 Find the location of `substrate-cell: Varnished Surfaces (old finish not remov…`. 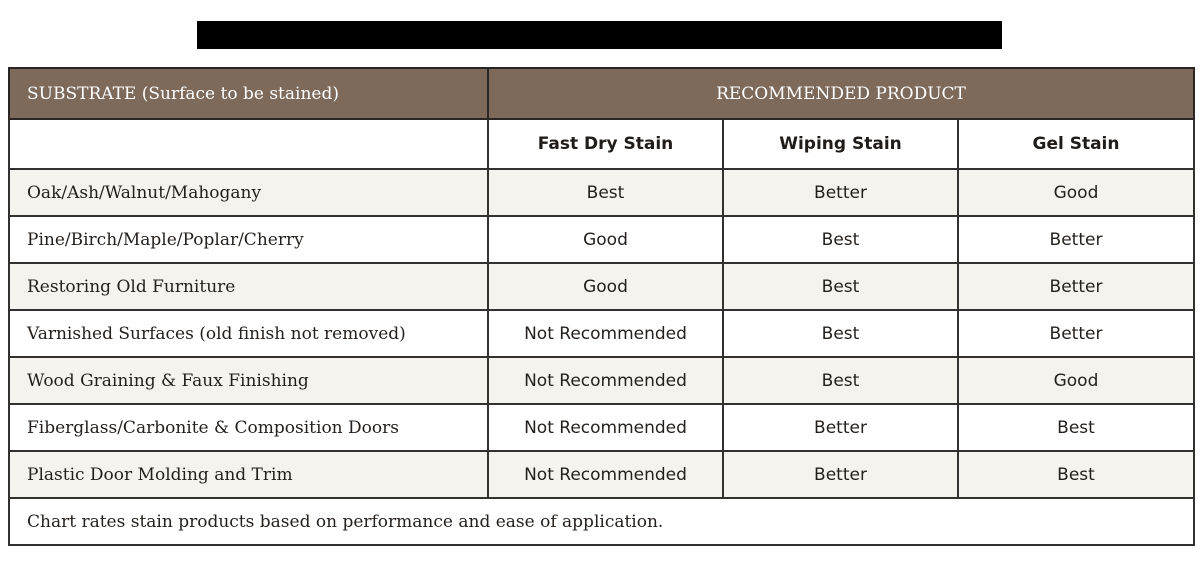

substrate-cell: Varnished Surfaces (old finish not remov… is located at coordinates (248, 333).